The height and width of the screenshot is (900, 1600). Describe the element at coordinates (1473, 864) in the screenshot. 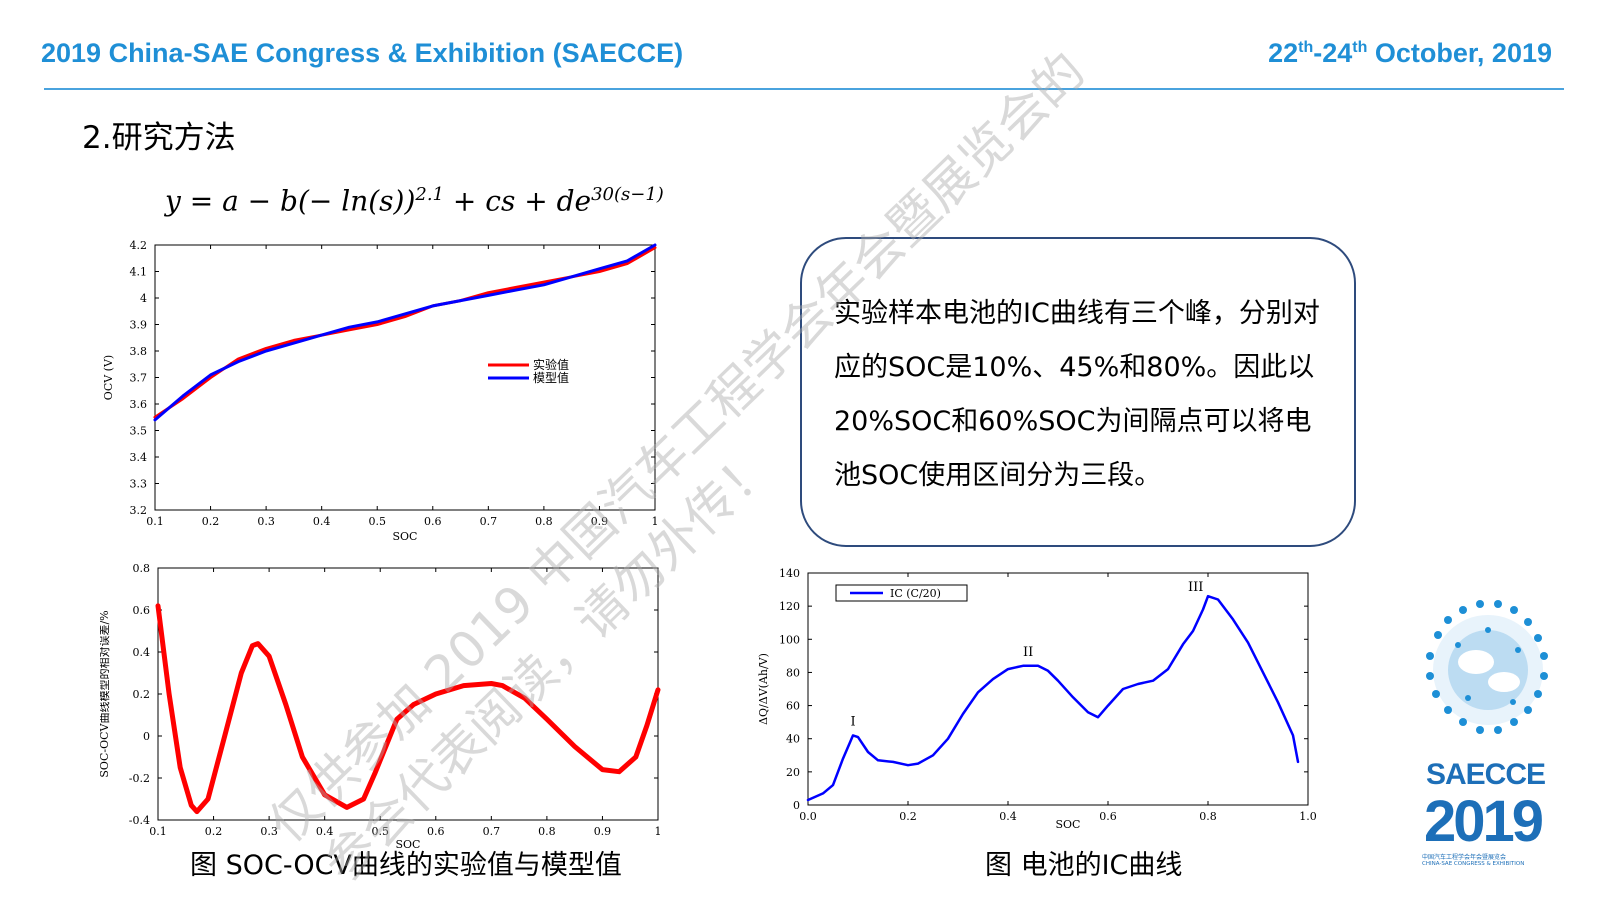

I see `logo-subtitle-en: CHINA-SAE CONGRESS & EXHIBITION` at that location.